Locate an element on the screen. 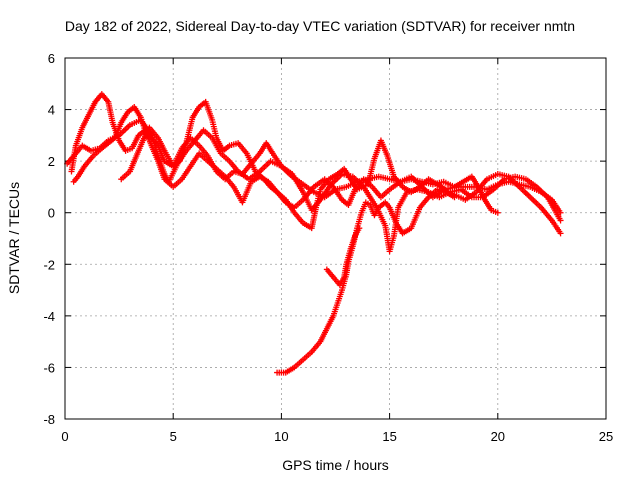 This screenshot has width=640, height=480. y-tick-label: 2 is located at coordinates (51, 161).